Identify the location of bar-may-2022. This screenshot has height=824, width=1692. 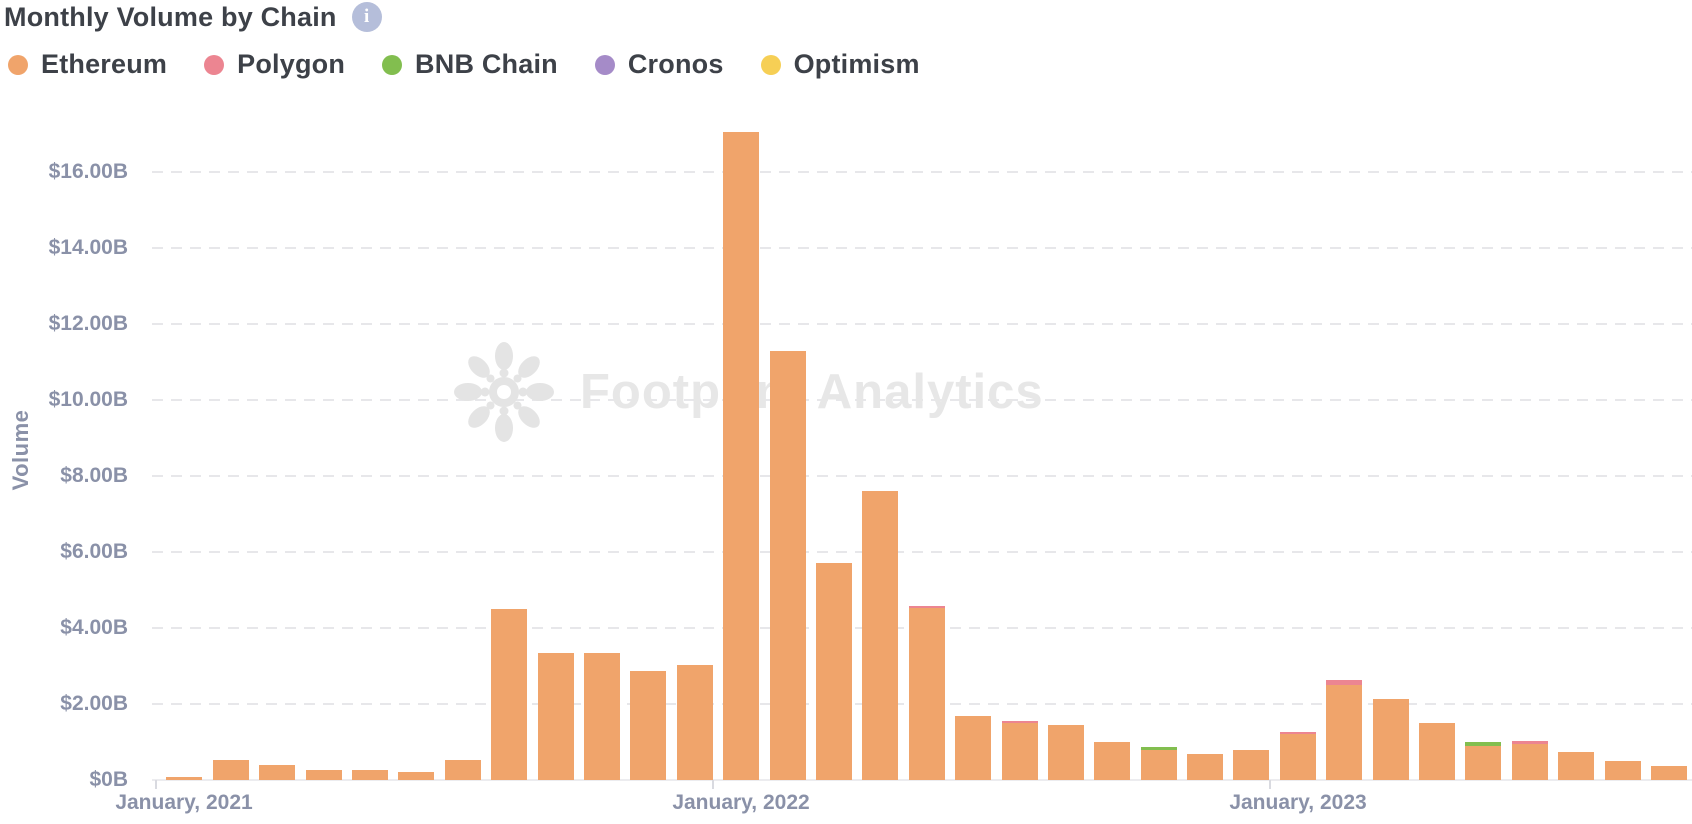
(927, 693).